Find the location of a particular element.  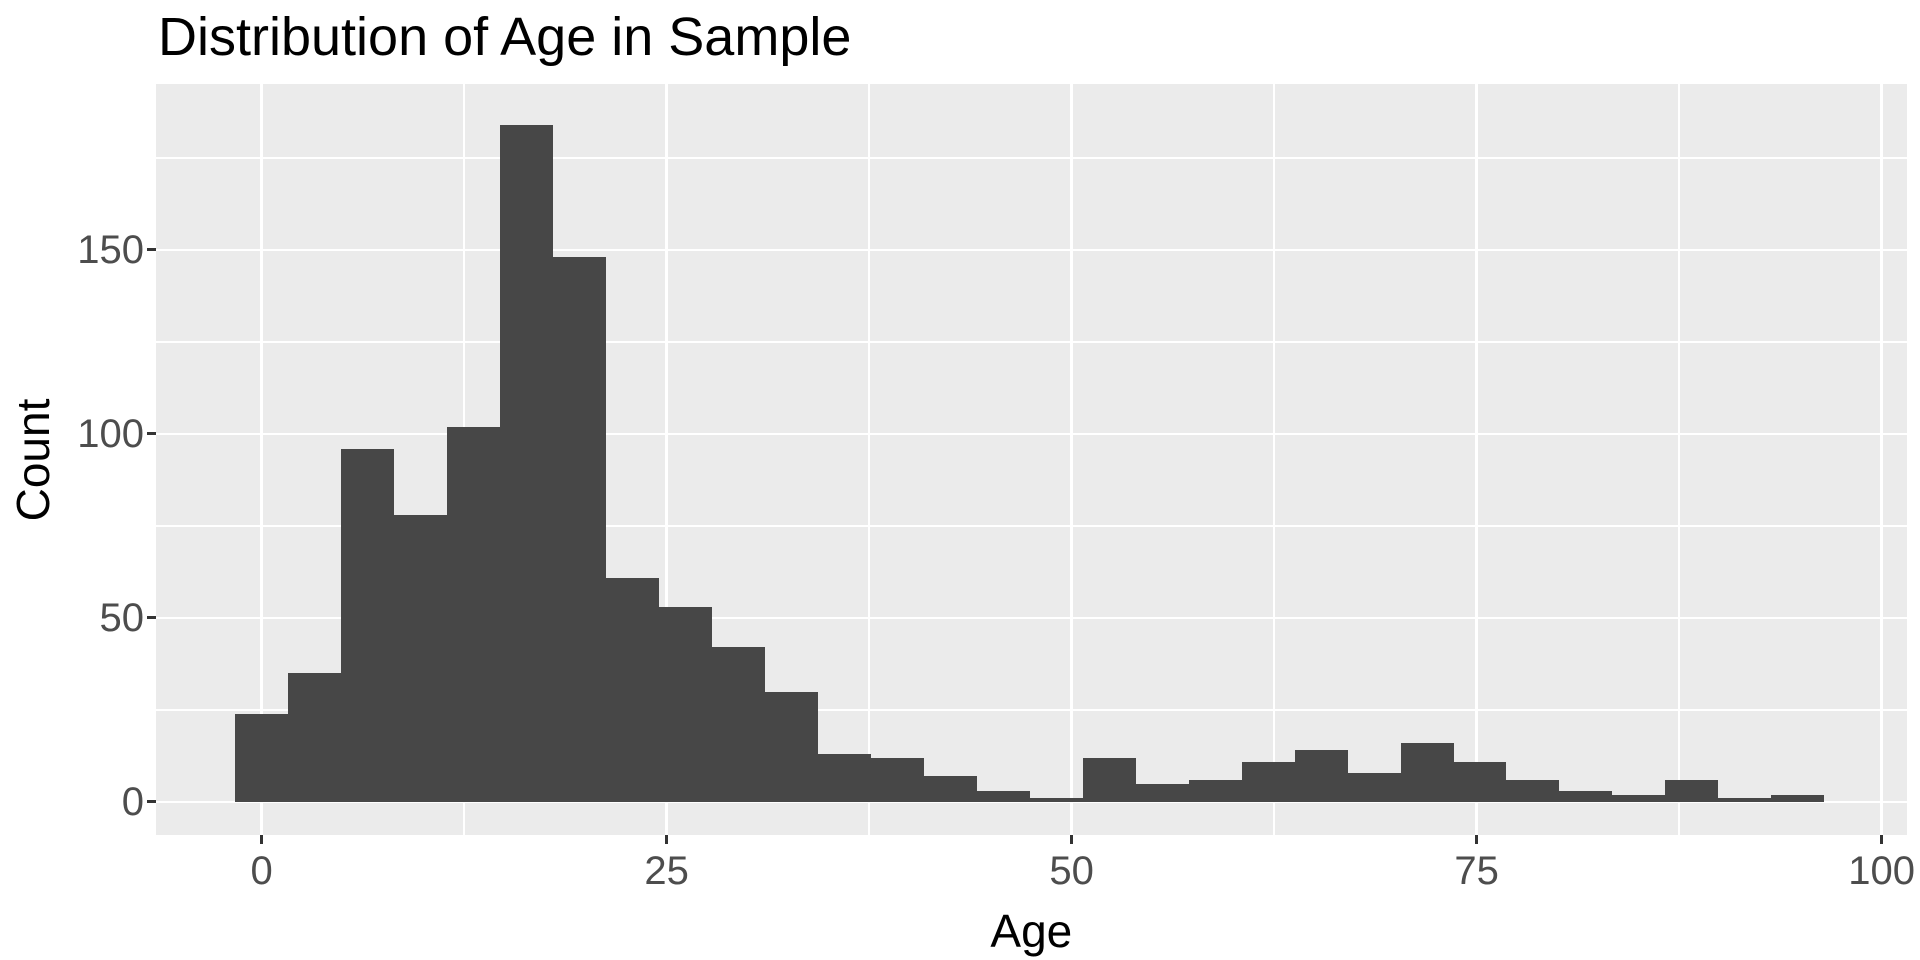

y-axis-title: Count is located at coordinates (33, 459).